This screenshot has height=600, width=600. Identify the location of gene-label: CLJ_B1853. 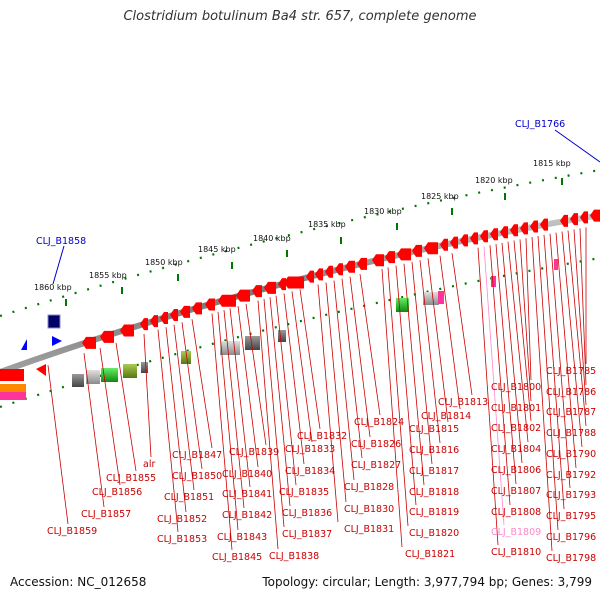
(182, 539).